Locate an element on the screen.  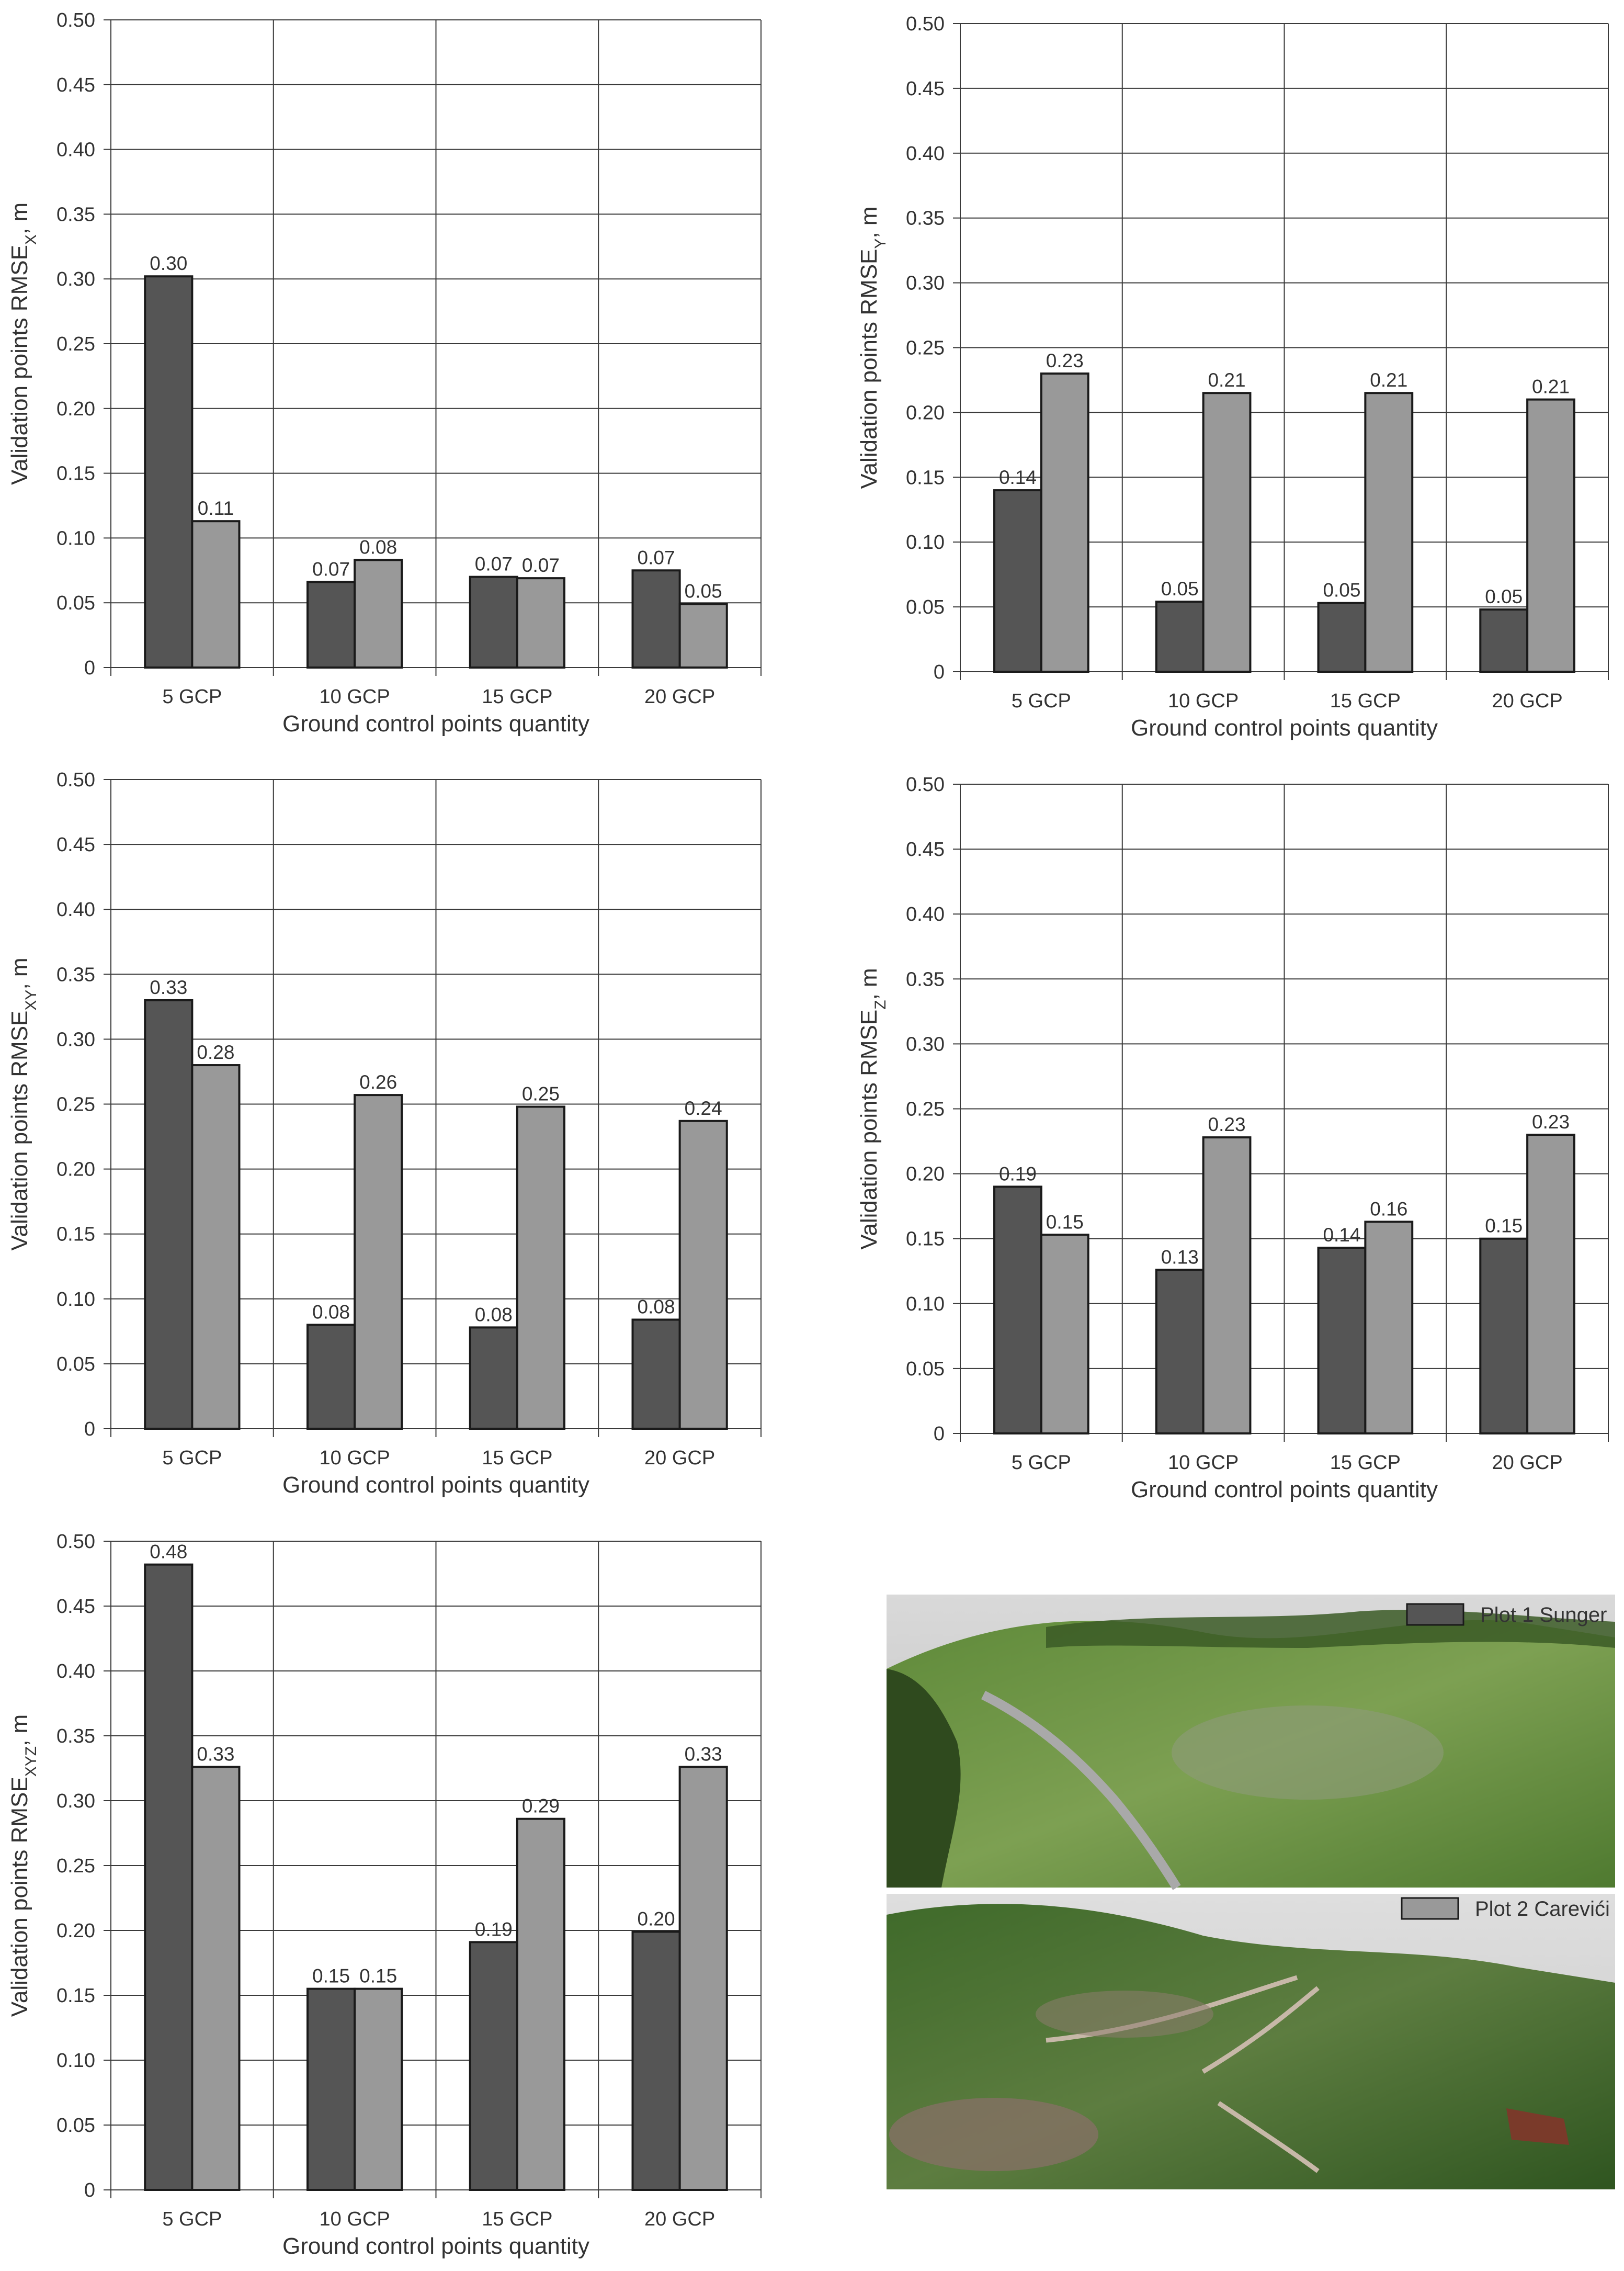
y-axis-title: Validation points RMSEX, m is located at coordinates (23, 343).